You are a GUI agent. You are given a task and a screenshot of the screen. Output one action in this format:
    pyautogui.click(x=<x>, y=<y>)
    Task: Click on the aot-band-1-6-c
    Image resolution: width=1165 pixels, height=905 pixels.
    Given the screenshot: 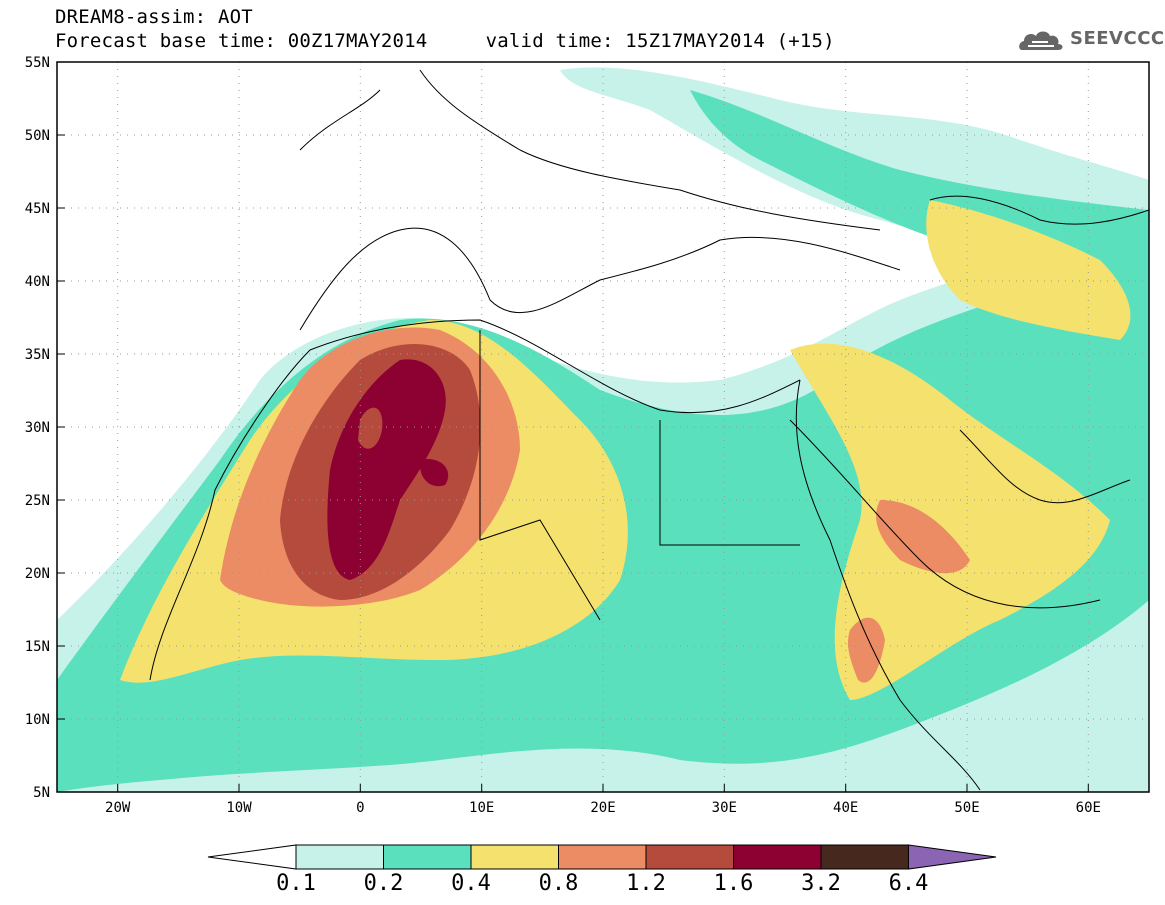 What is the action you would take?
    pyautogui.click(x=434, y=473)
    